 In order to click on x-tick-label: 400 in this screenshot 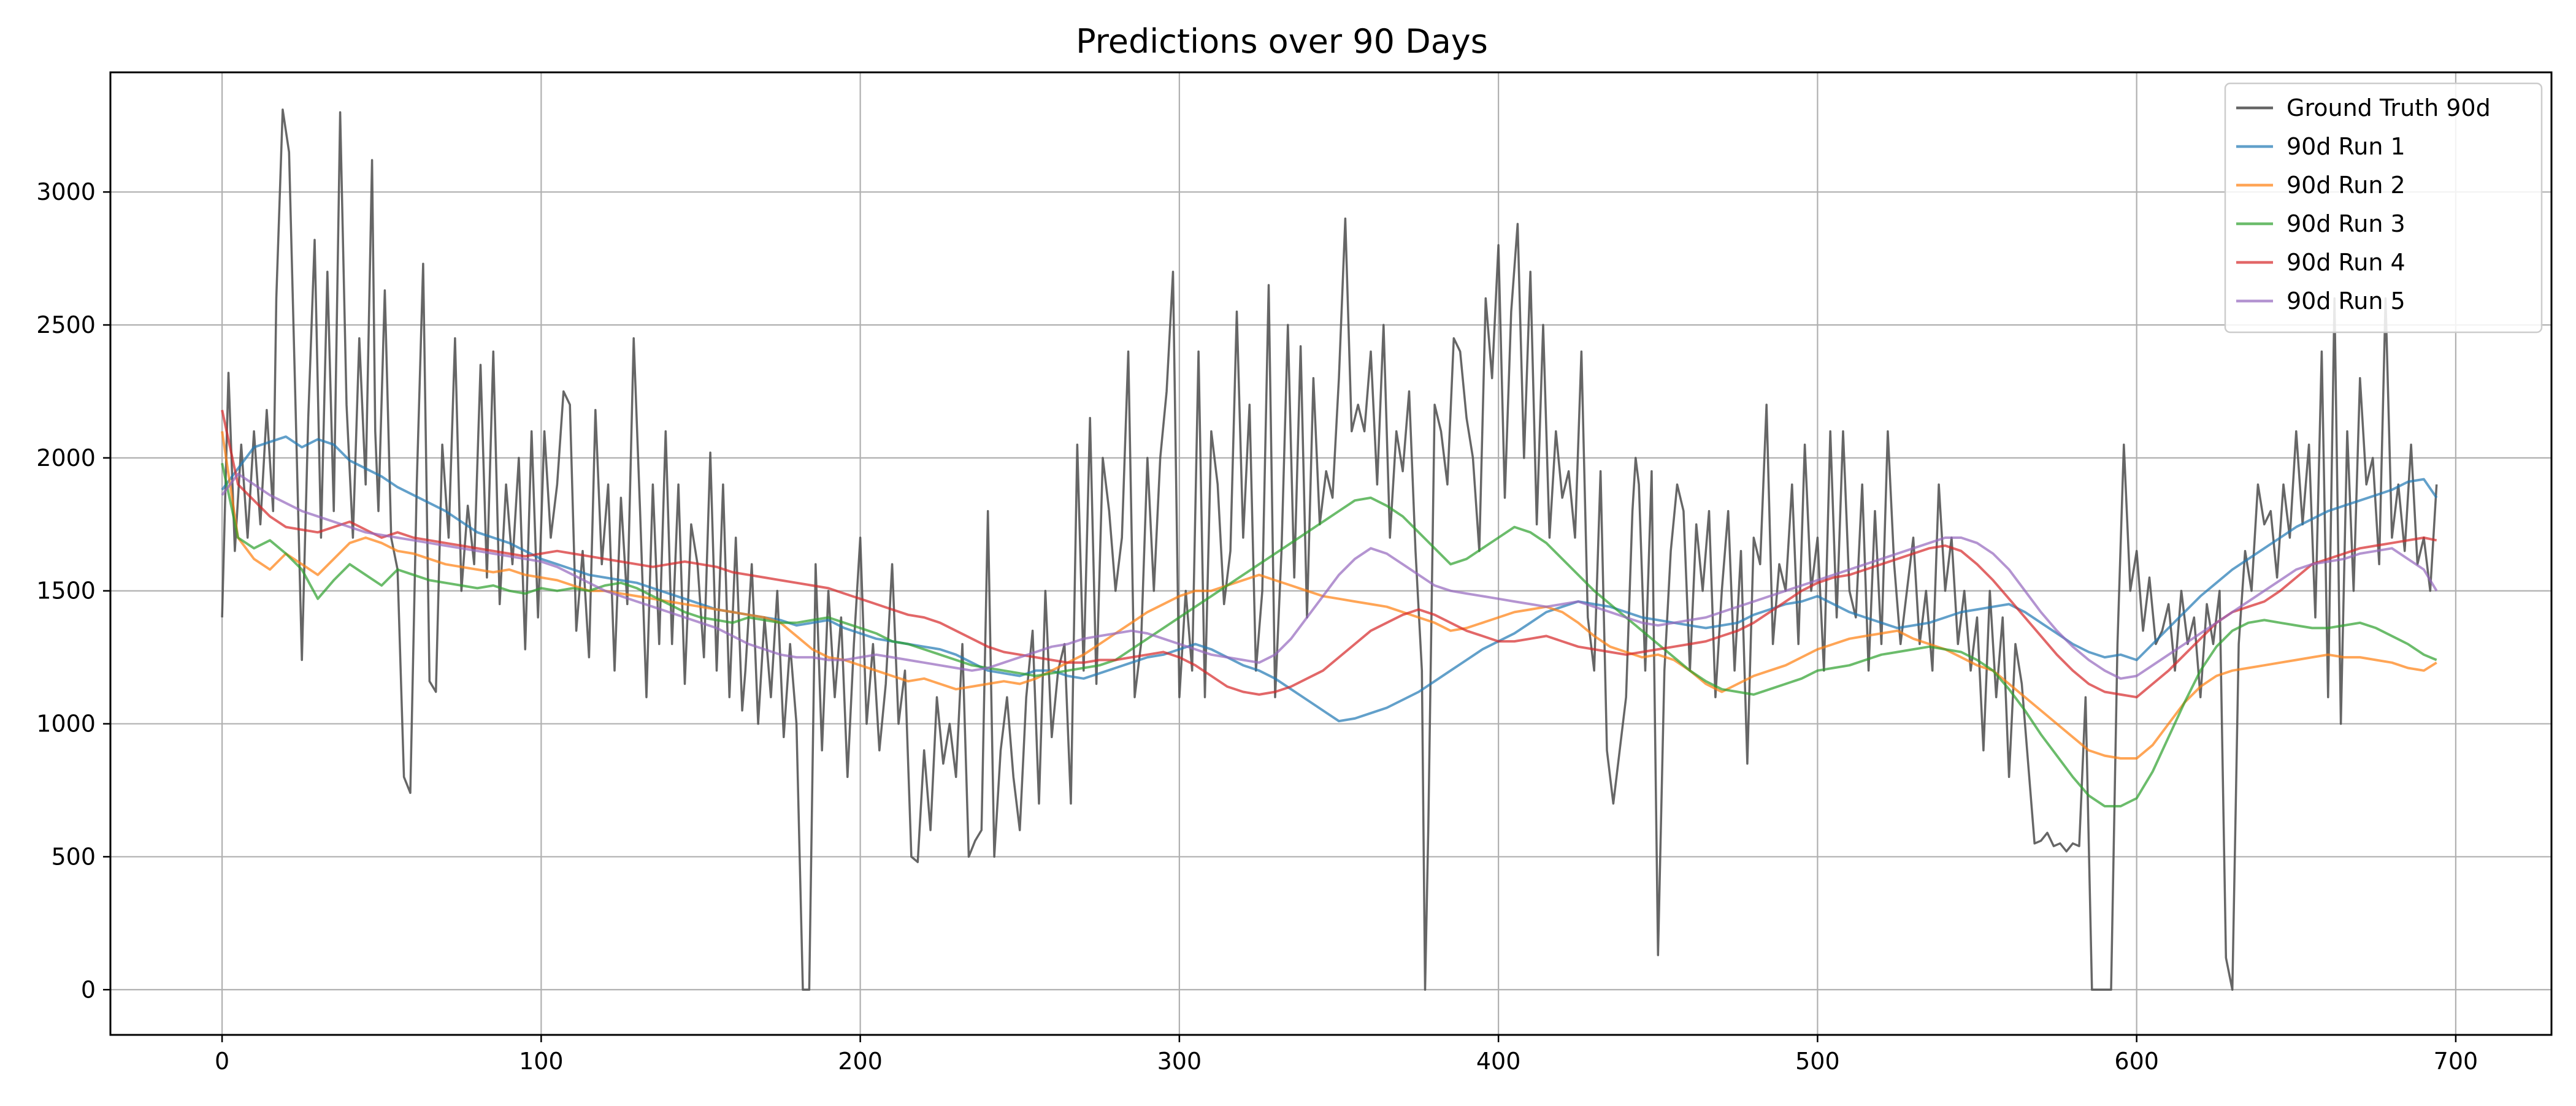, I will do `click(1498, 1061)`.